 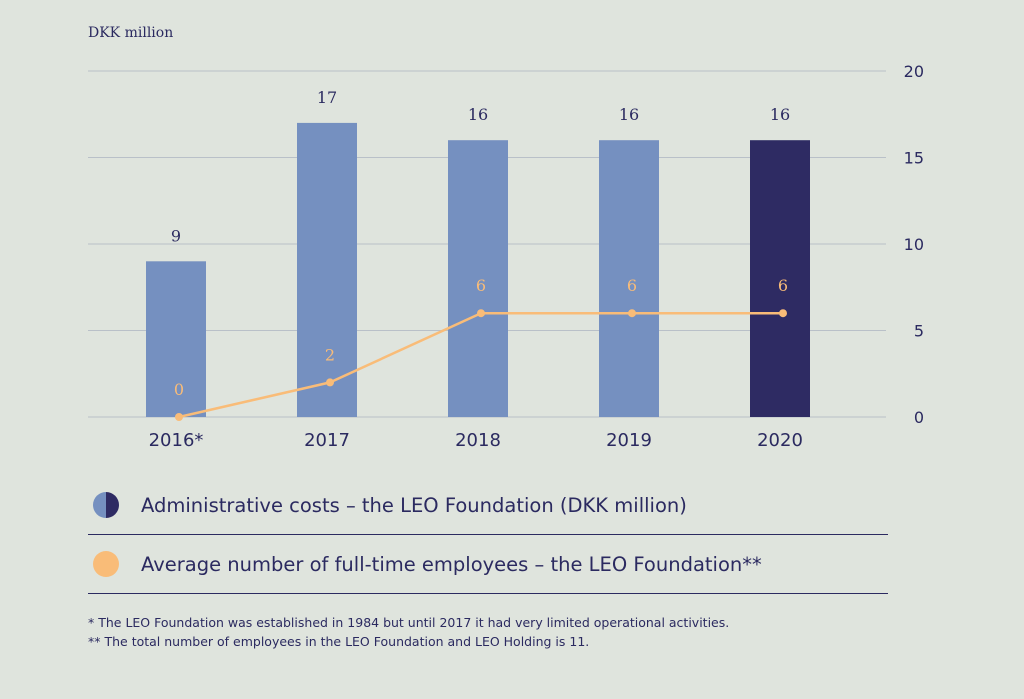 What do you see at coordinates (632, 285) in the screenshot?
I see `employees-label-2019: 6` at bounding box center [632, 285].